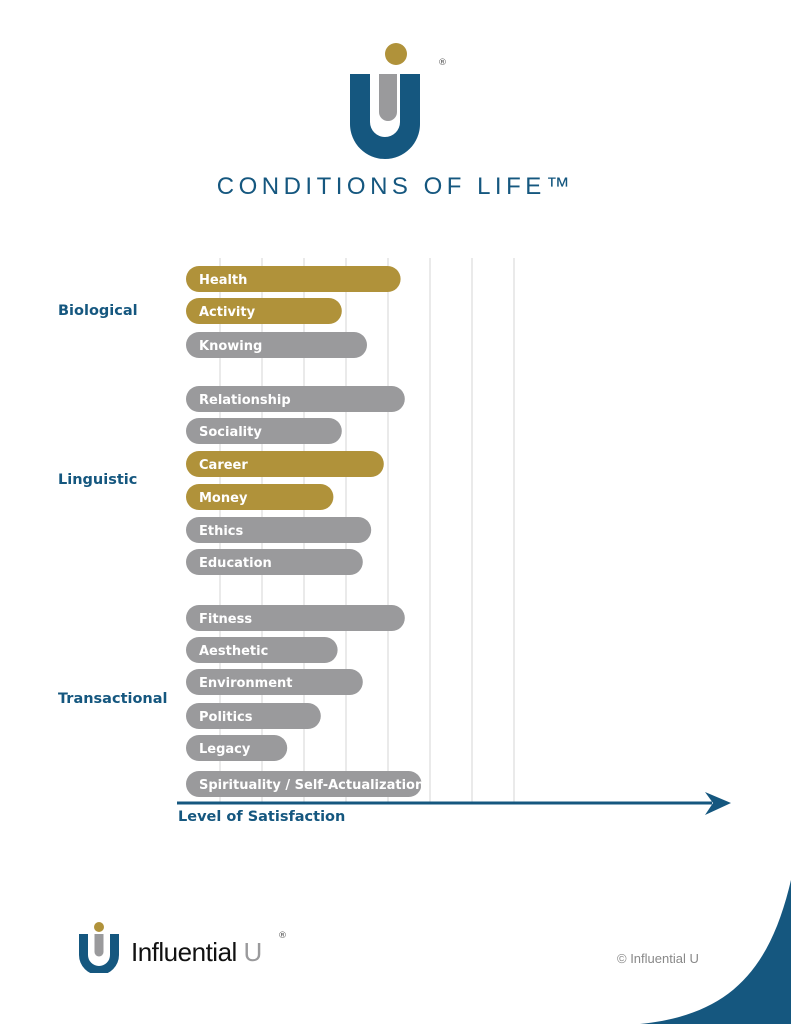 This screenshot has height=1024, width=791. I want to click on bar-label: Spirituality / Self-Actualization, so click(311, 785).